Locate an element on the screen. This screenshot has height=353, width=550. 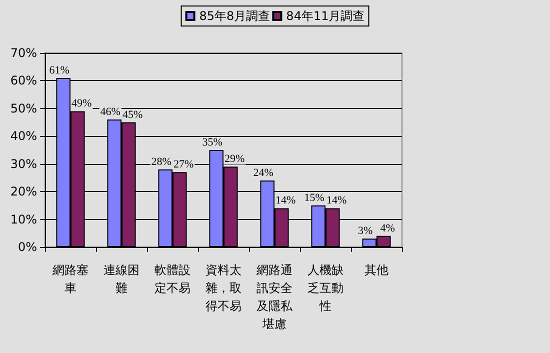
x-tick-label: 網路塞車 is located at coordinates (70, 279).